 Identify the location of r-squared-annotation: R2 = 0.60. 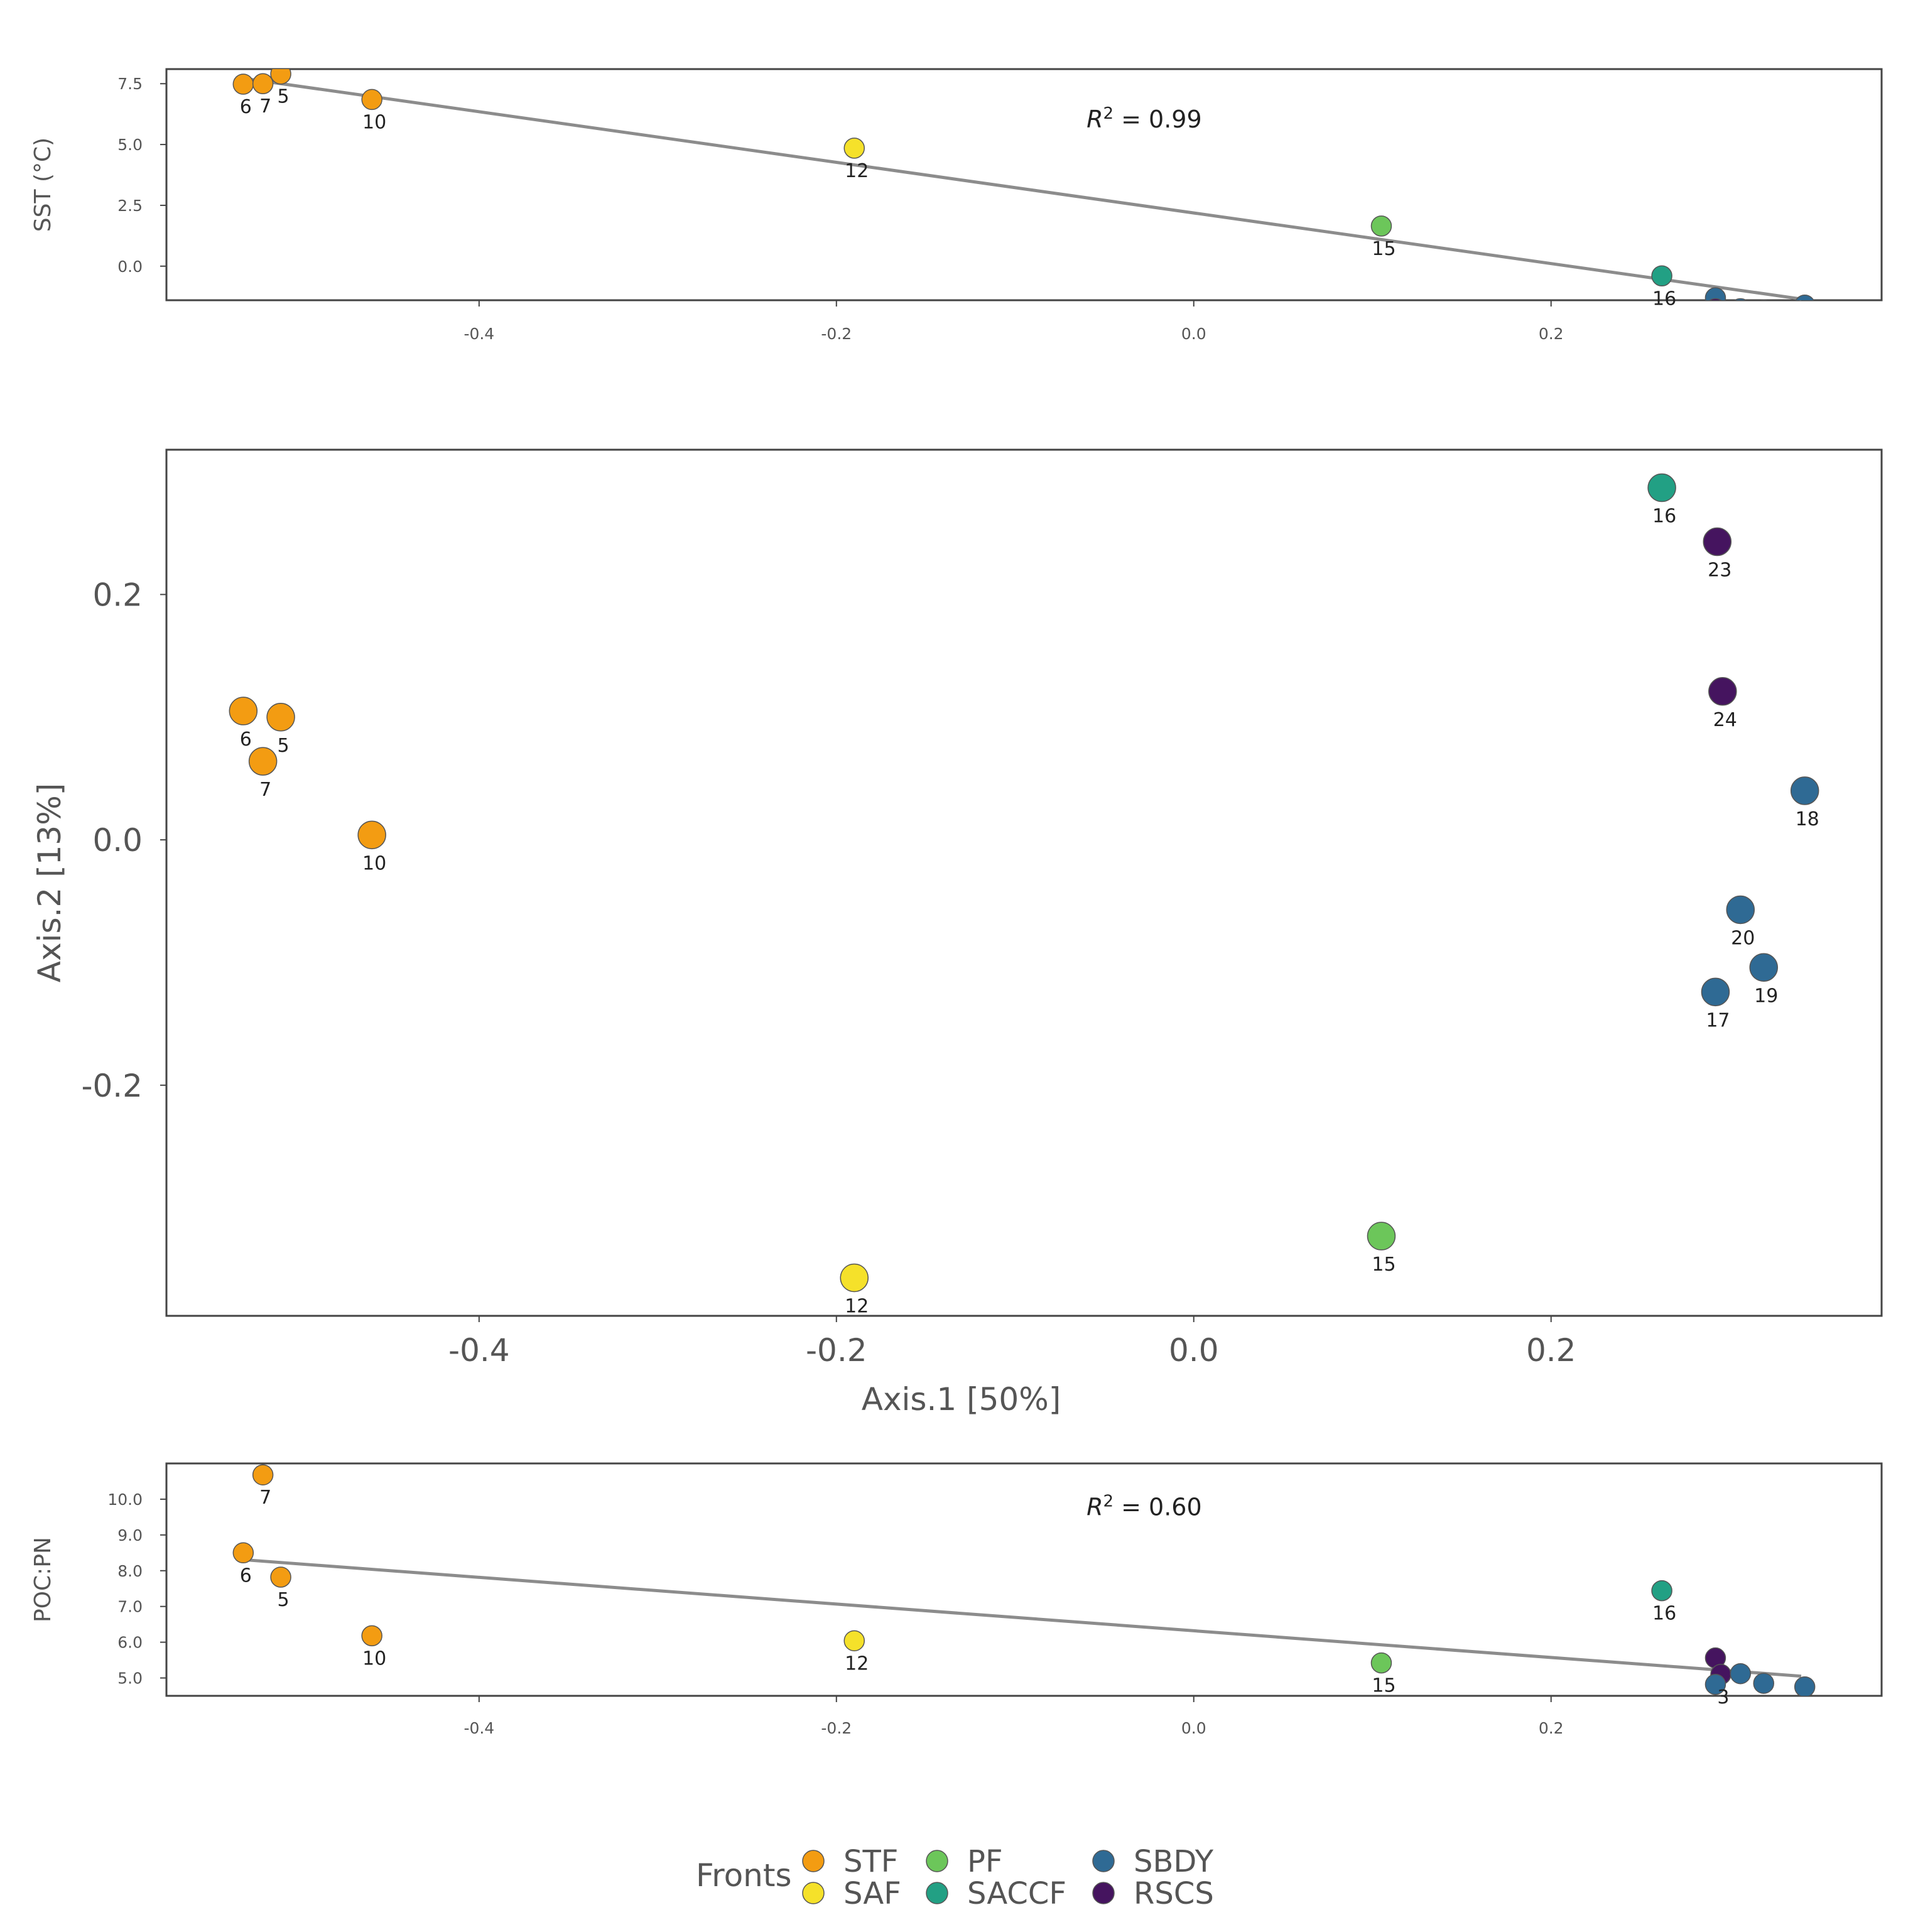
(1144, 1506).